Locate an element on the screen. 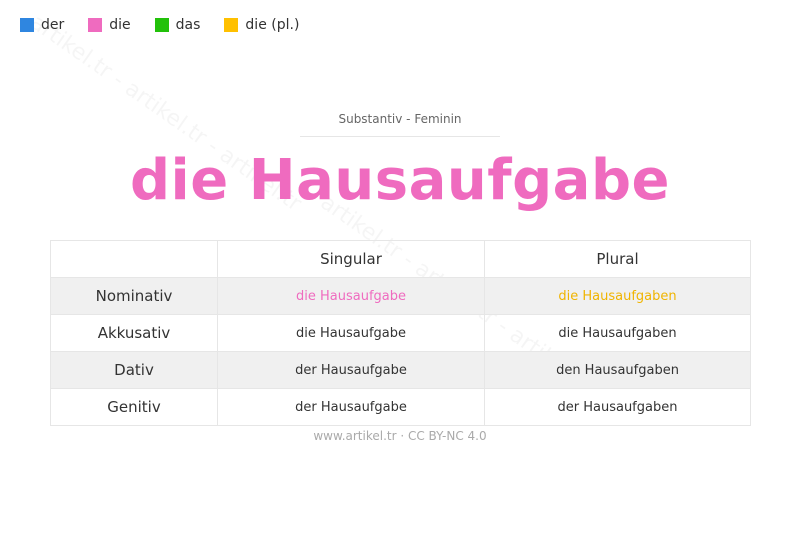 This screenshot has width=800, height=533. green-swatch-icon is located at coordinates (161, 25).